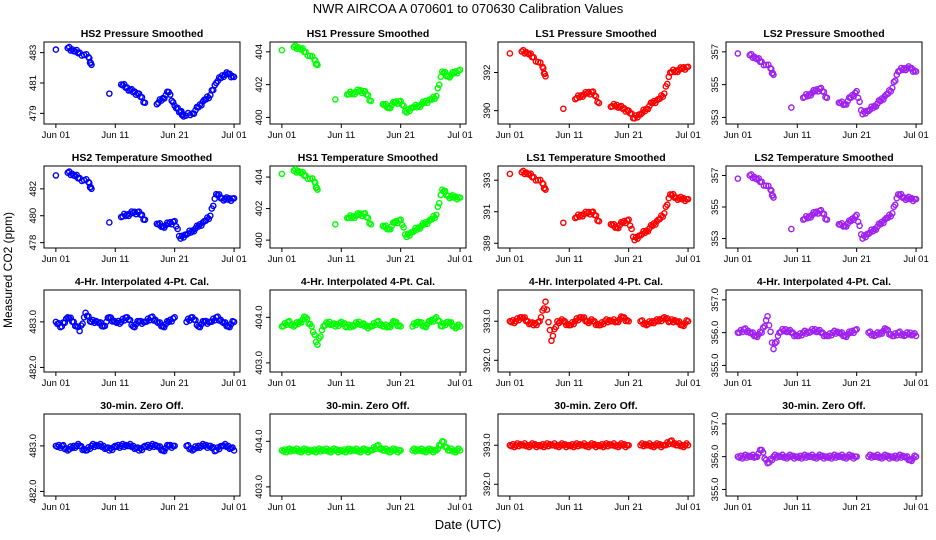  I want to click on panel-title: LS1 Pressure Smoothed, so click(595, 34).